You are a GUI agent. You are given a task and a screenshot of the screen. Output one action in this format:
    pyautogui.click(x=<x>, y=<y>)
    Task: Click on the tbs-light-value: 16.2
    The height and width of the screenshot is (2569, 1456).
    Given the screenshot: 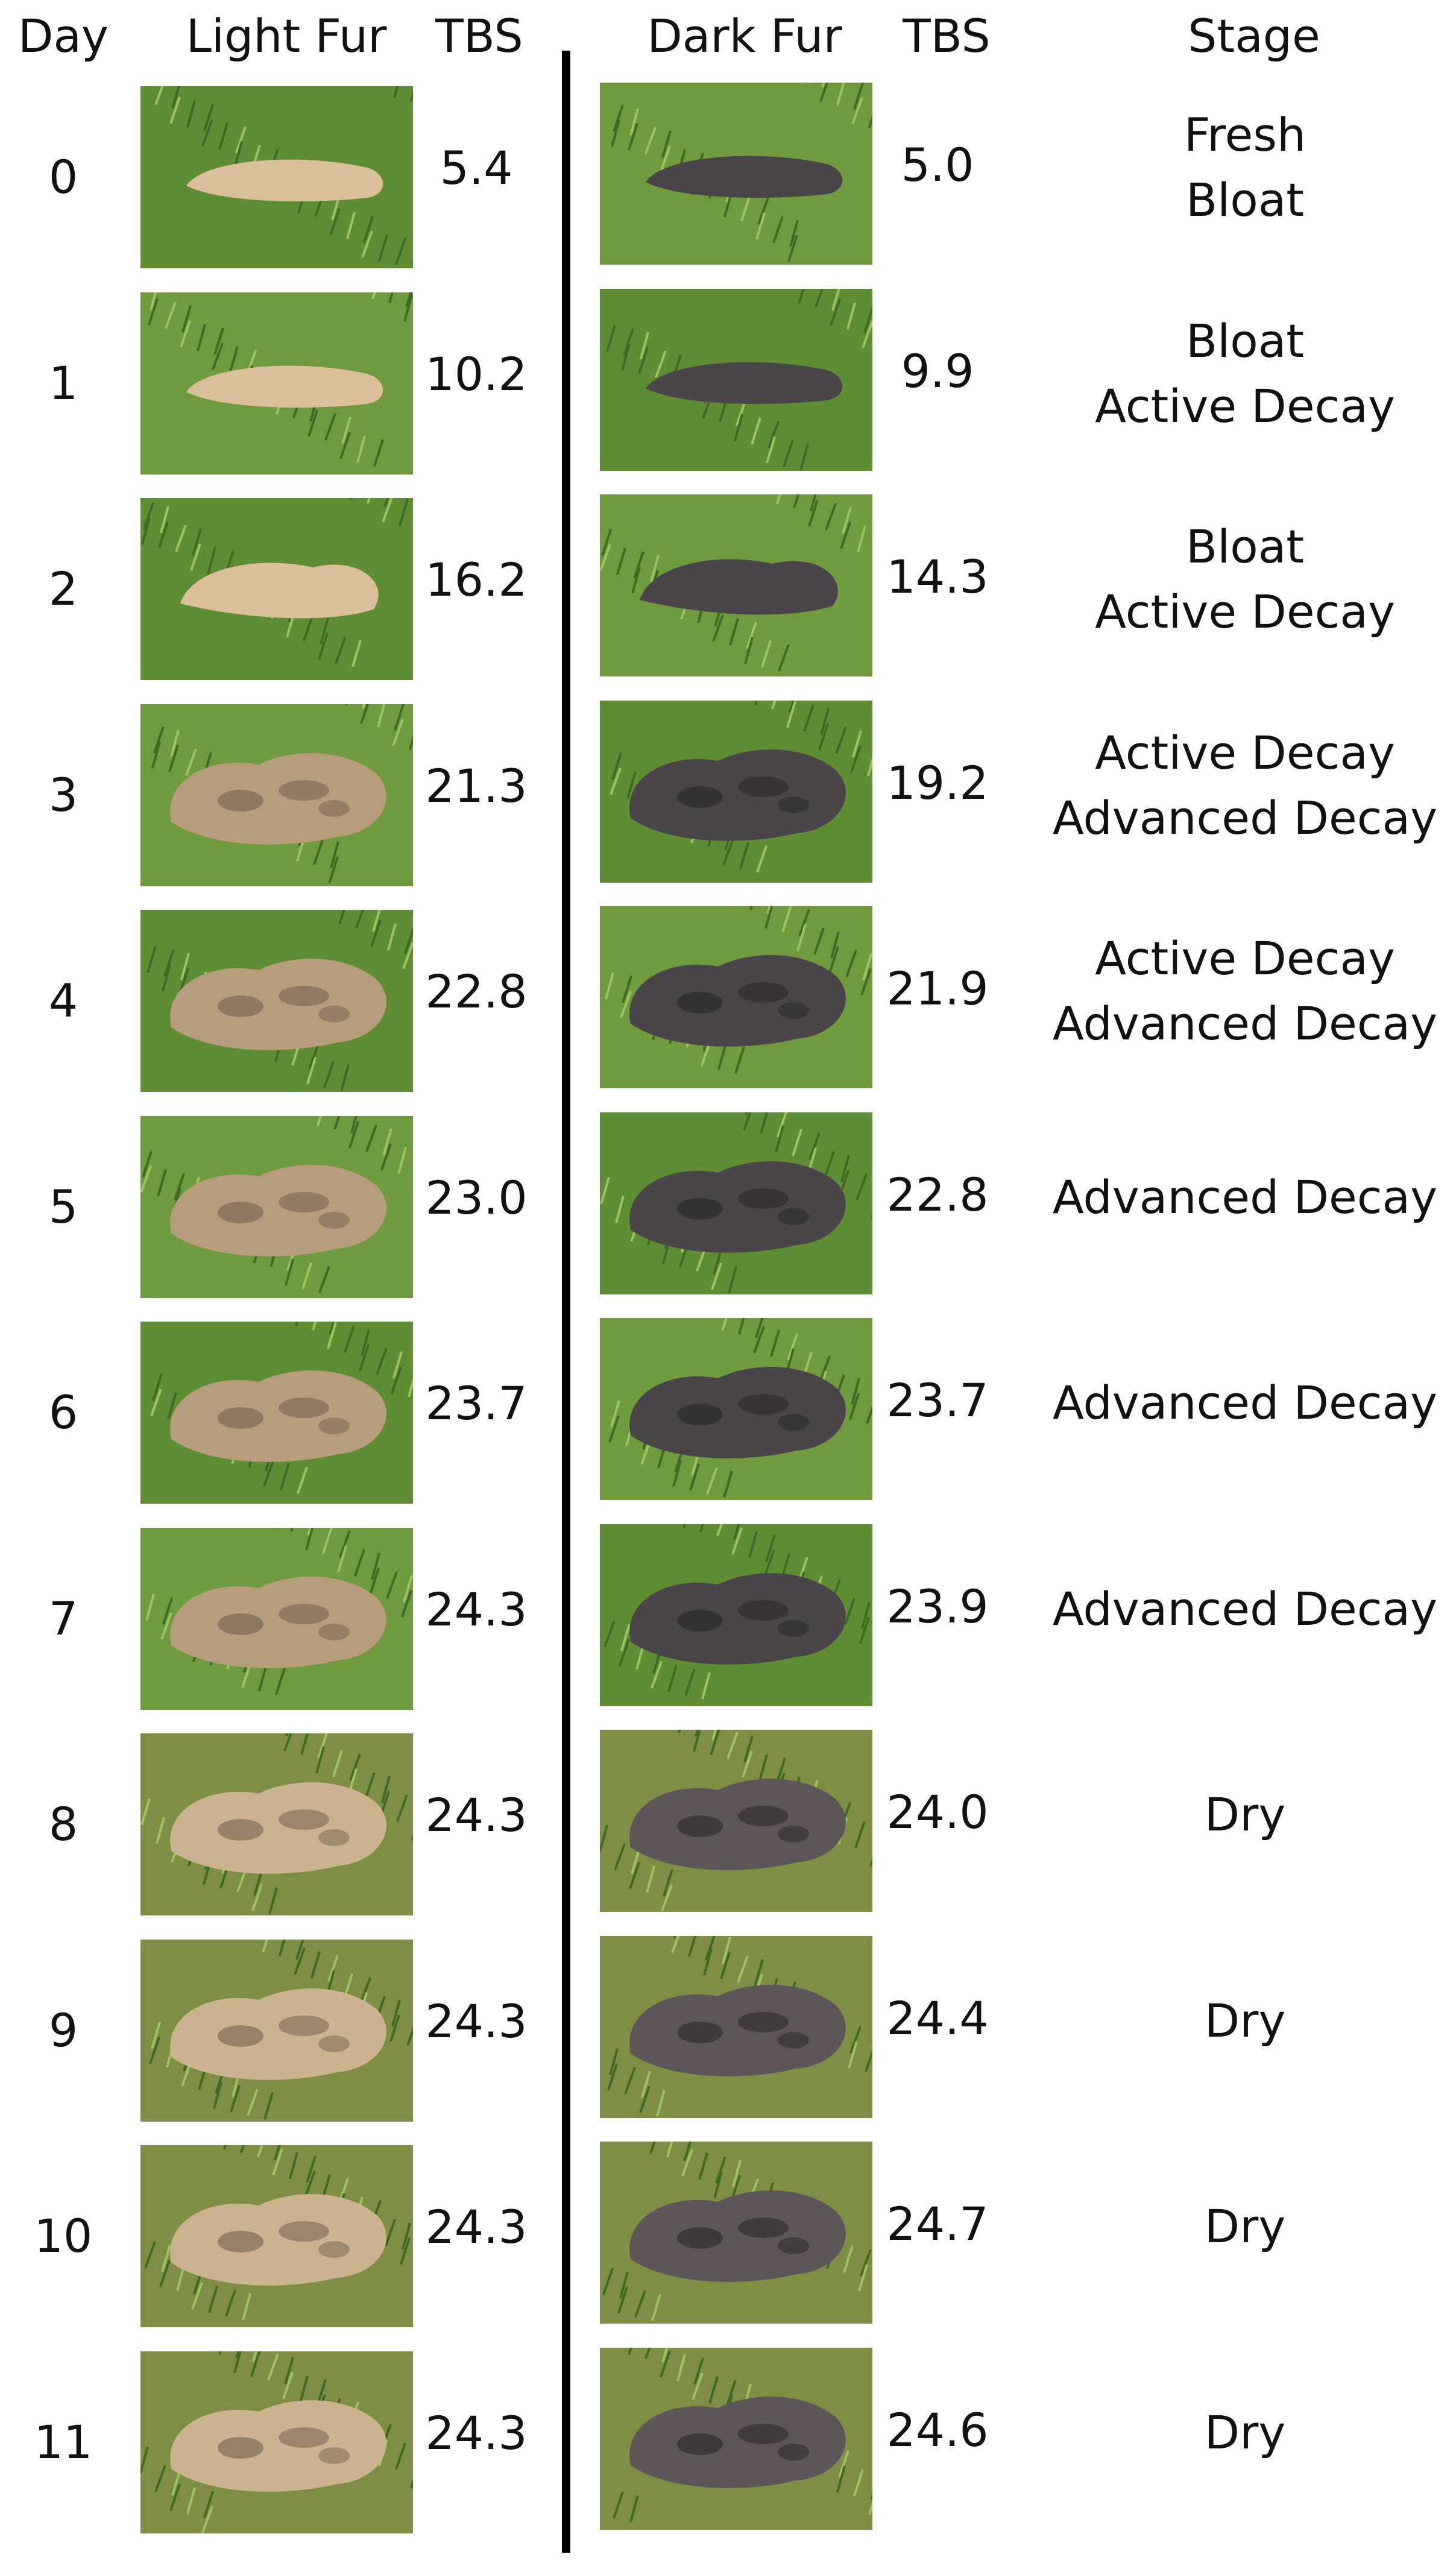 What is the action you would take?
    pyautogui.click(x=477, y=580)
    